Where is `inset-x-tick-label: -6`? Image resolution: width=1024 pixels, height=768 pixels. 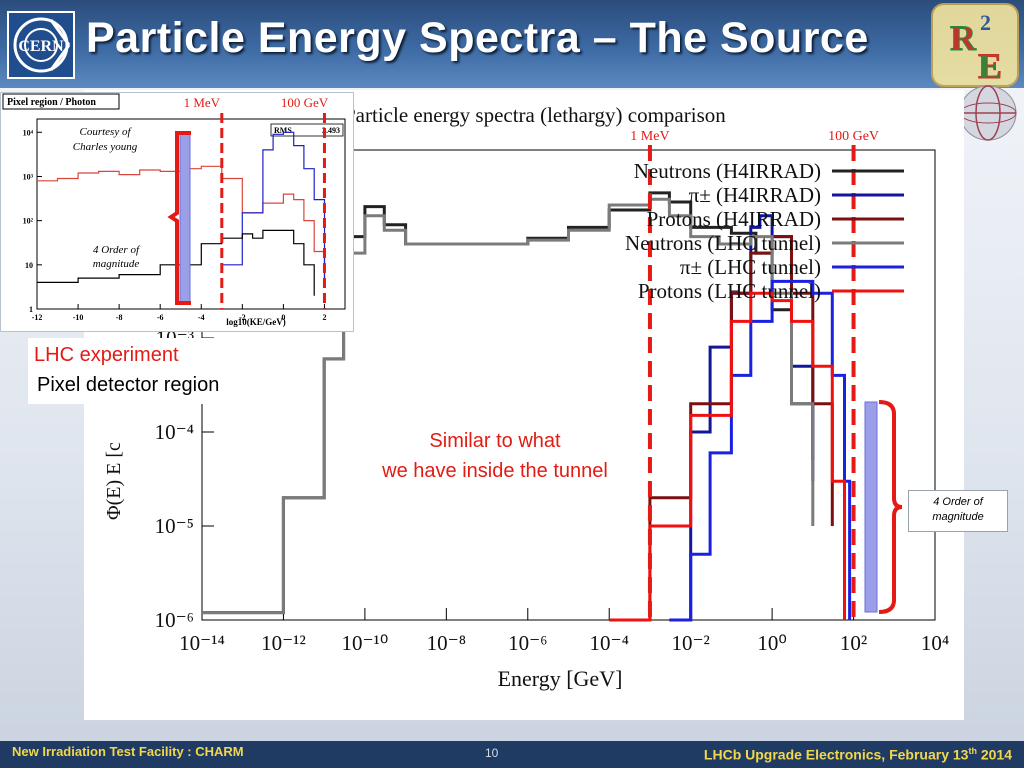 inset-x-tick-label: -6 is located at coordinates (160, 317).